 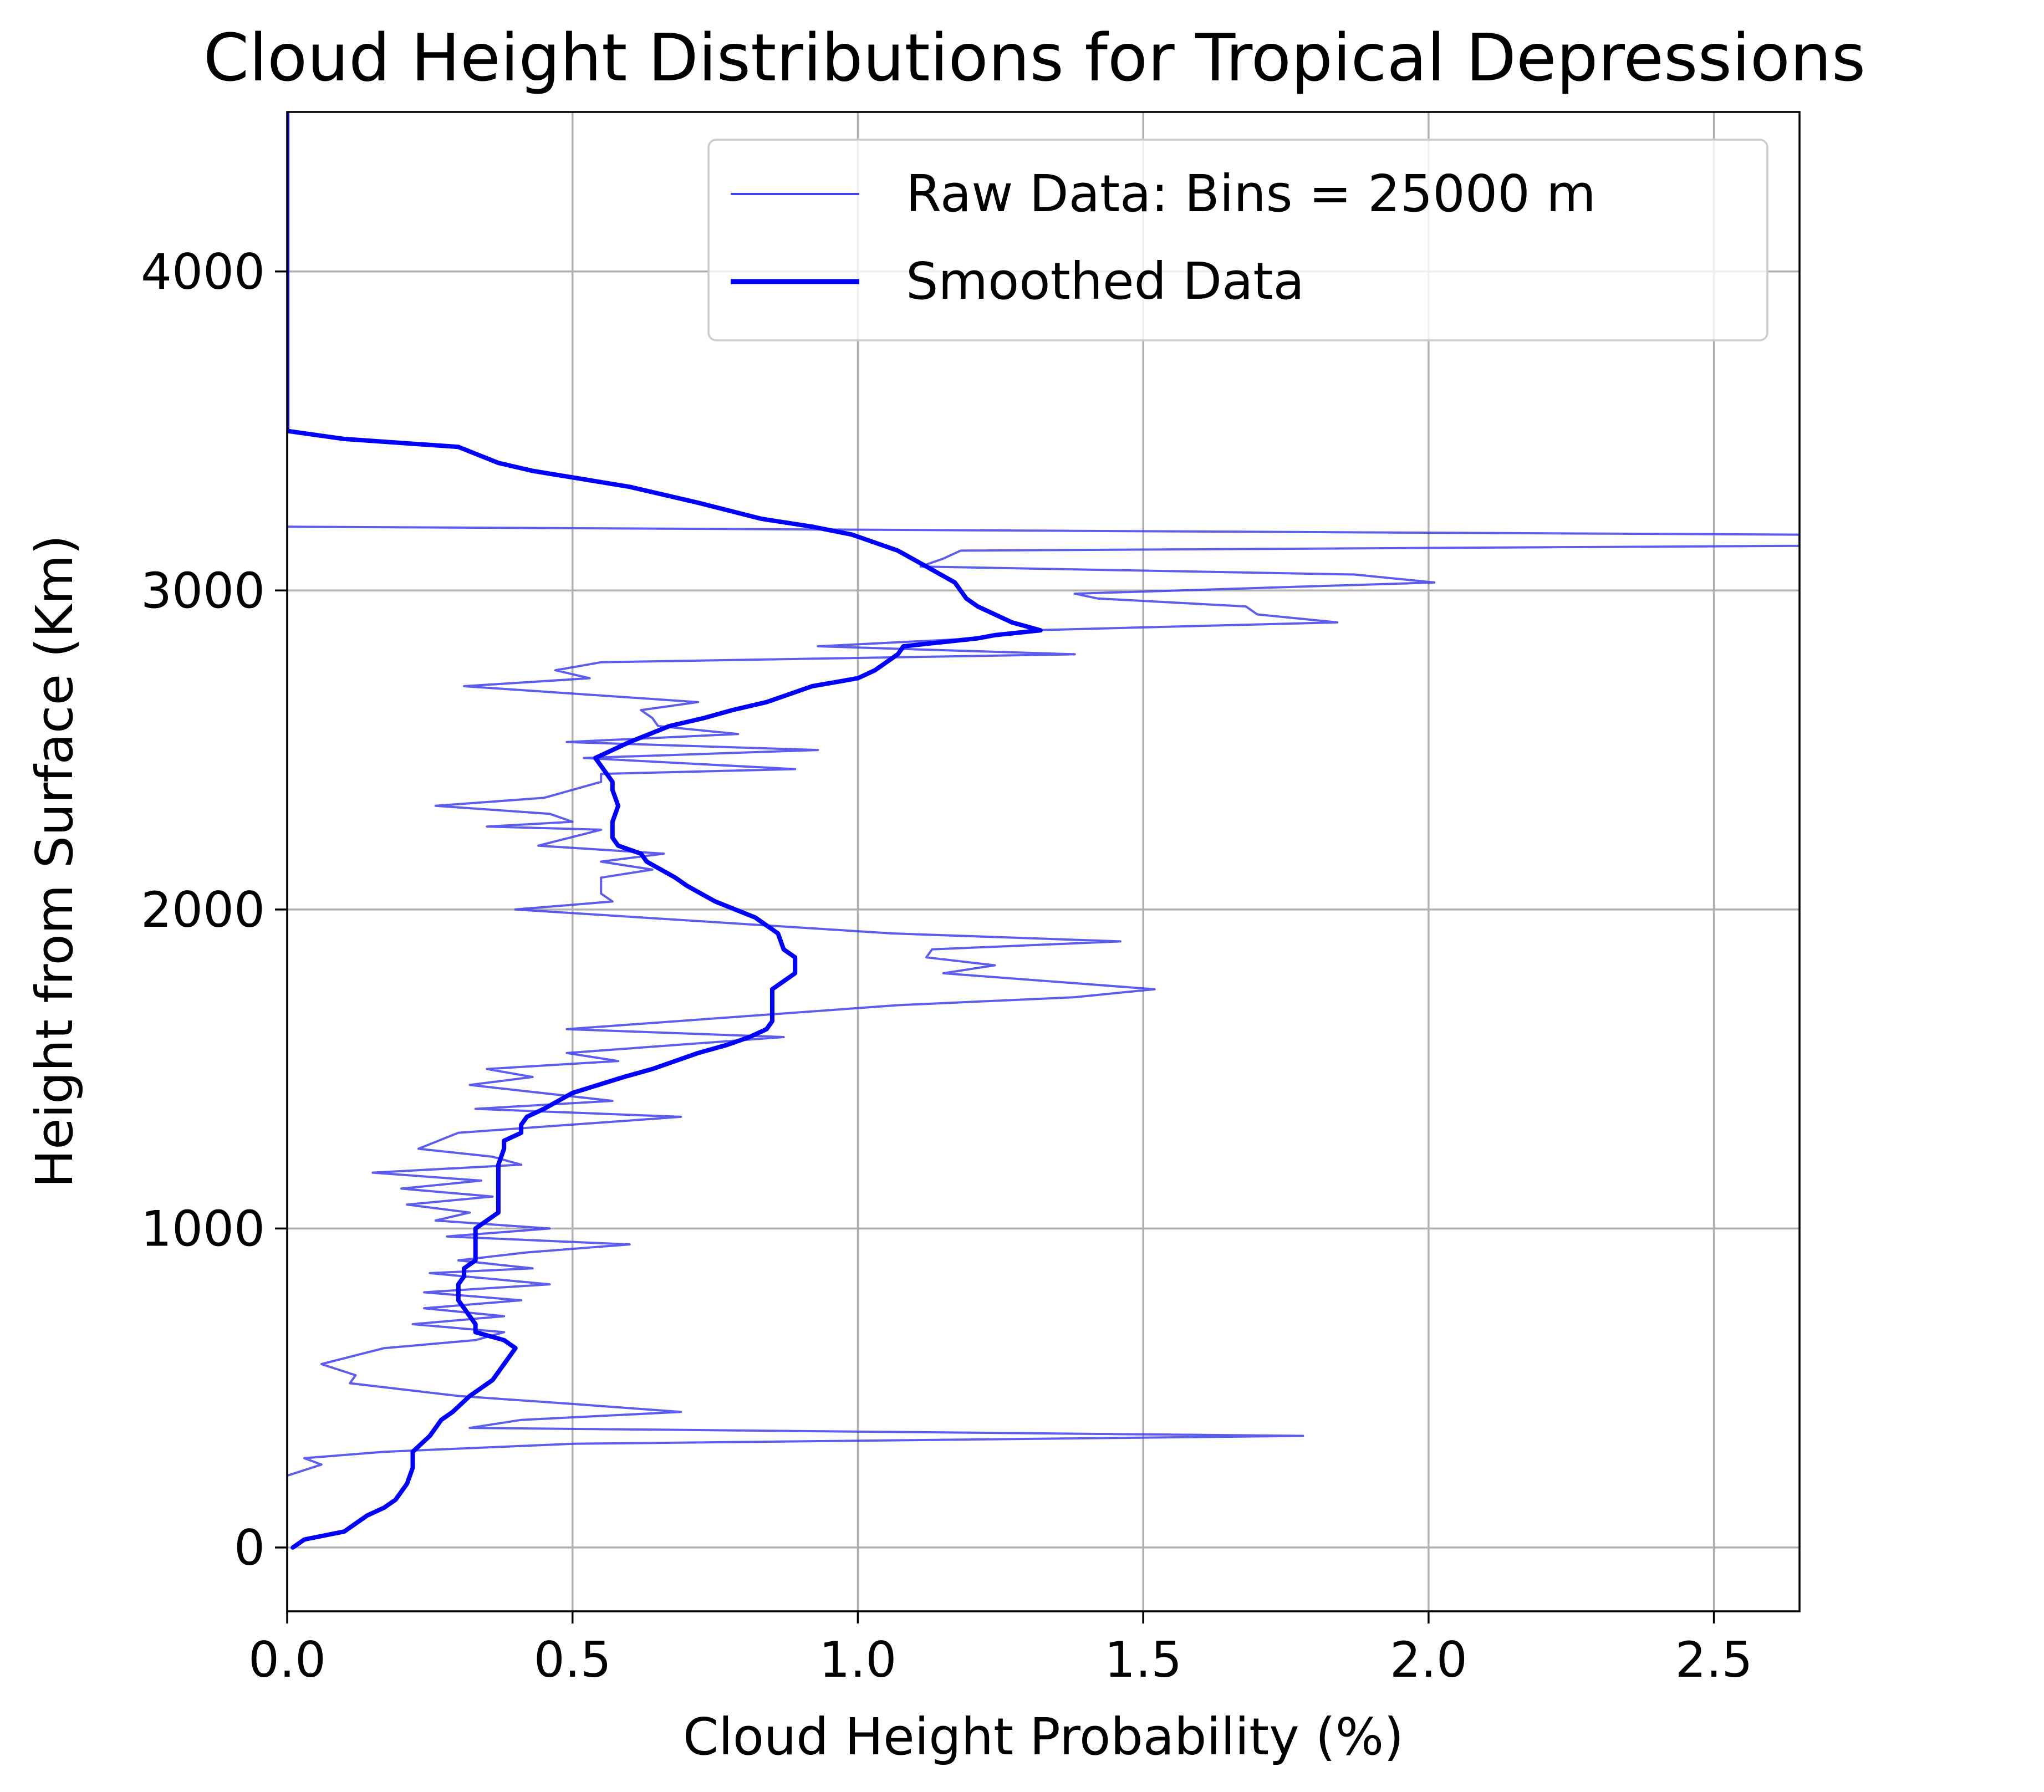 I want to click on y-tick-label: 3000, so click(x=203, y=590).